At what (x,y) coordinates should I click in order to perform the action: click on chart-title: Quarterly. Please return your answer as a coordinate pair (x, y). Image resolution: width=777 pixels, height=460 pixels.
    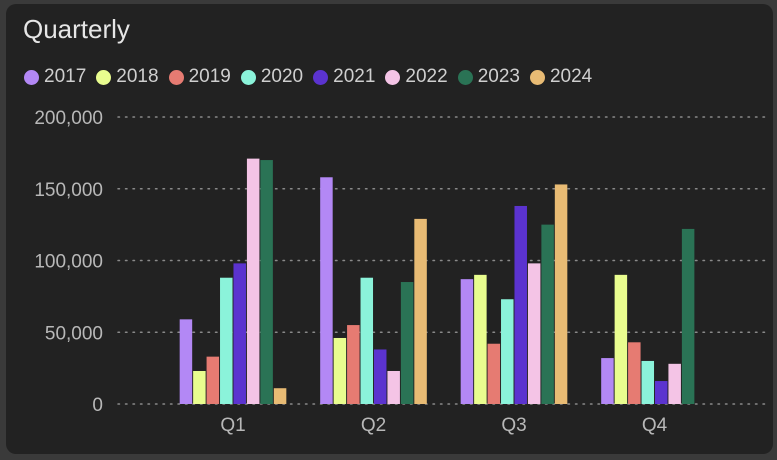
    Looking at the image, I should click on (76, 29).